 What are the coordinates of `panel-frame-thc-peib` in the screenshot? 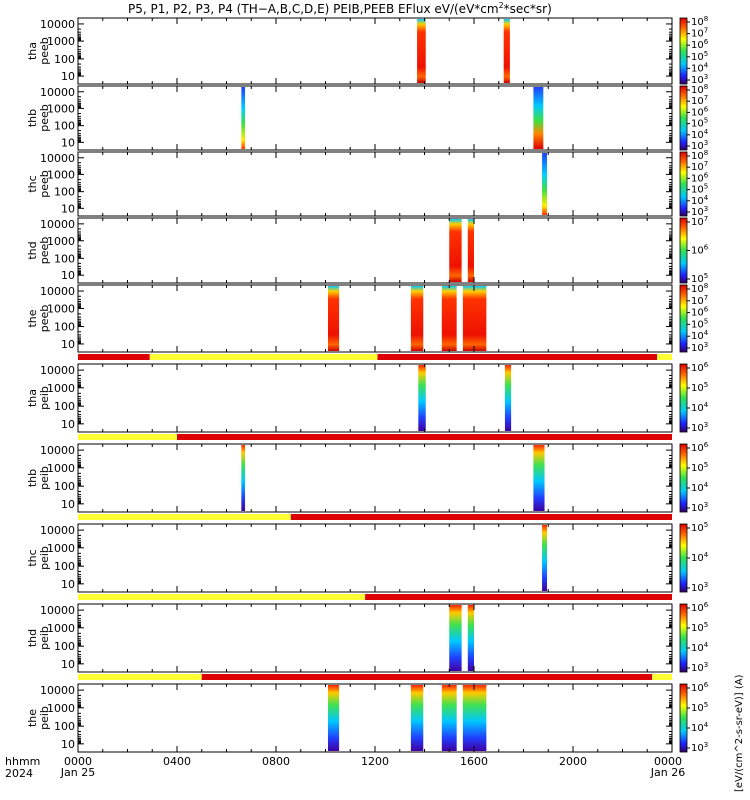 It's located at (375, 558).